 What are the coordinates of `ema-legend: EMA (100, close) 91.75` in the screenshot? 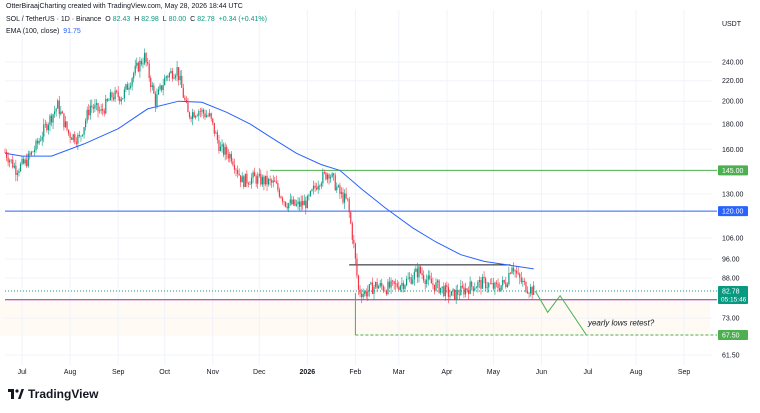 It's located at (44, 31).